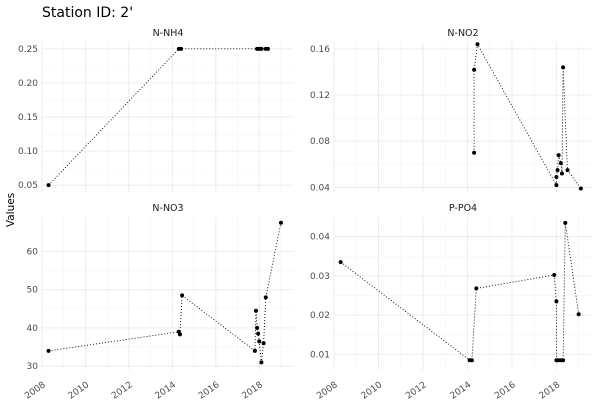 This screenshot has height=400, width=600. What do you see at coordinates (28, 186) in the screenshot?
I see `y-tick-label: 0.05` at bounding box center [28, 186].